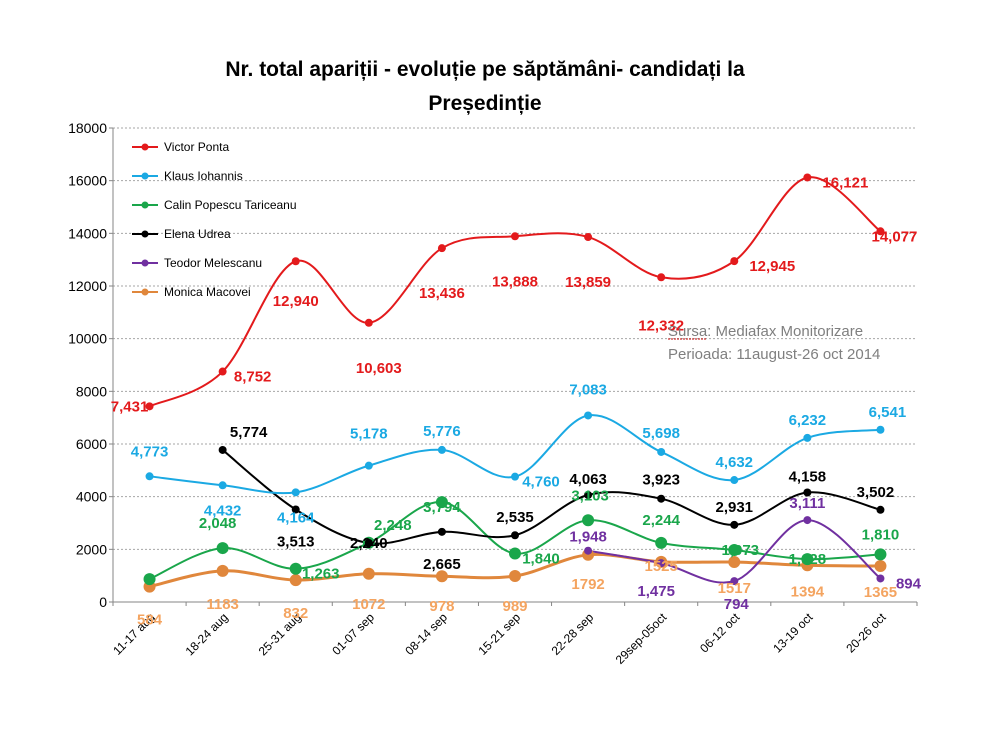 The image size is (986, 738). Describe the element at coordinates (223, 510) in the screenshot. I see `data-label: 4,432` at that location.